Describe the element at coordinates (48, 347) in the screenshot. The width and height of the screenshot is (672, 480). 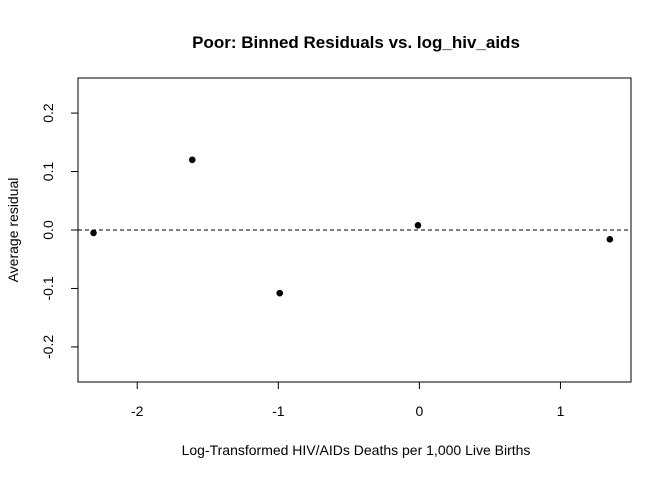
I see `y-tick-label: -0.2` at that location.